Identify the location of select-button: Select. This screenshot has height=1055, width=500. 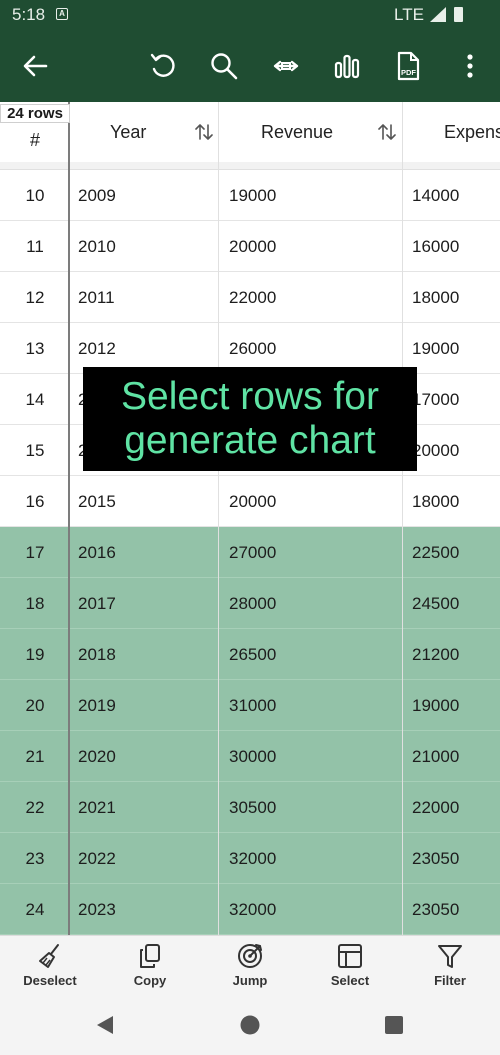
(350, 968).